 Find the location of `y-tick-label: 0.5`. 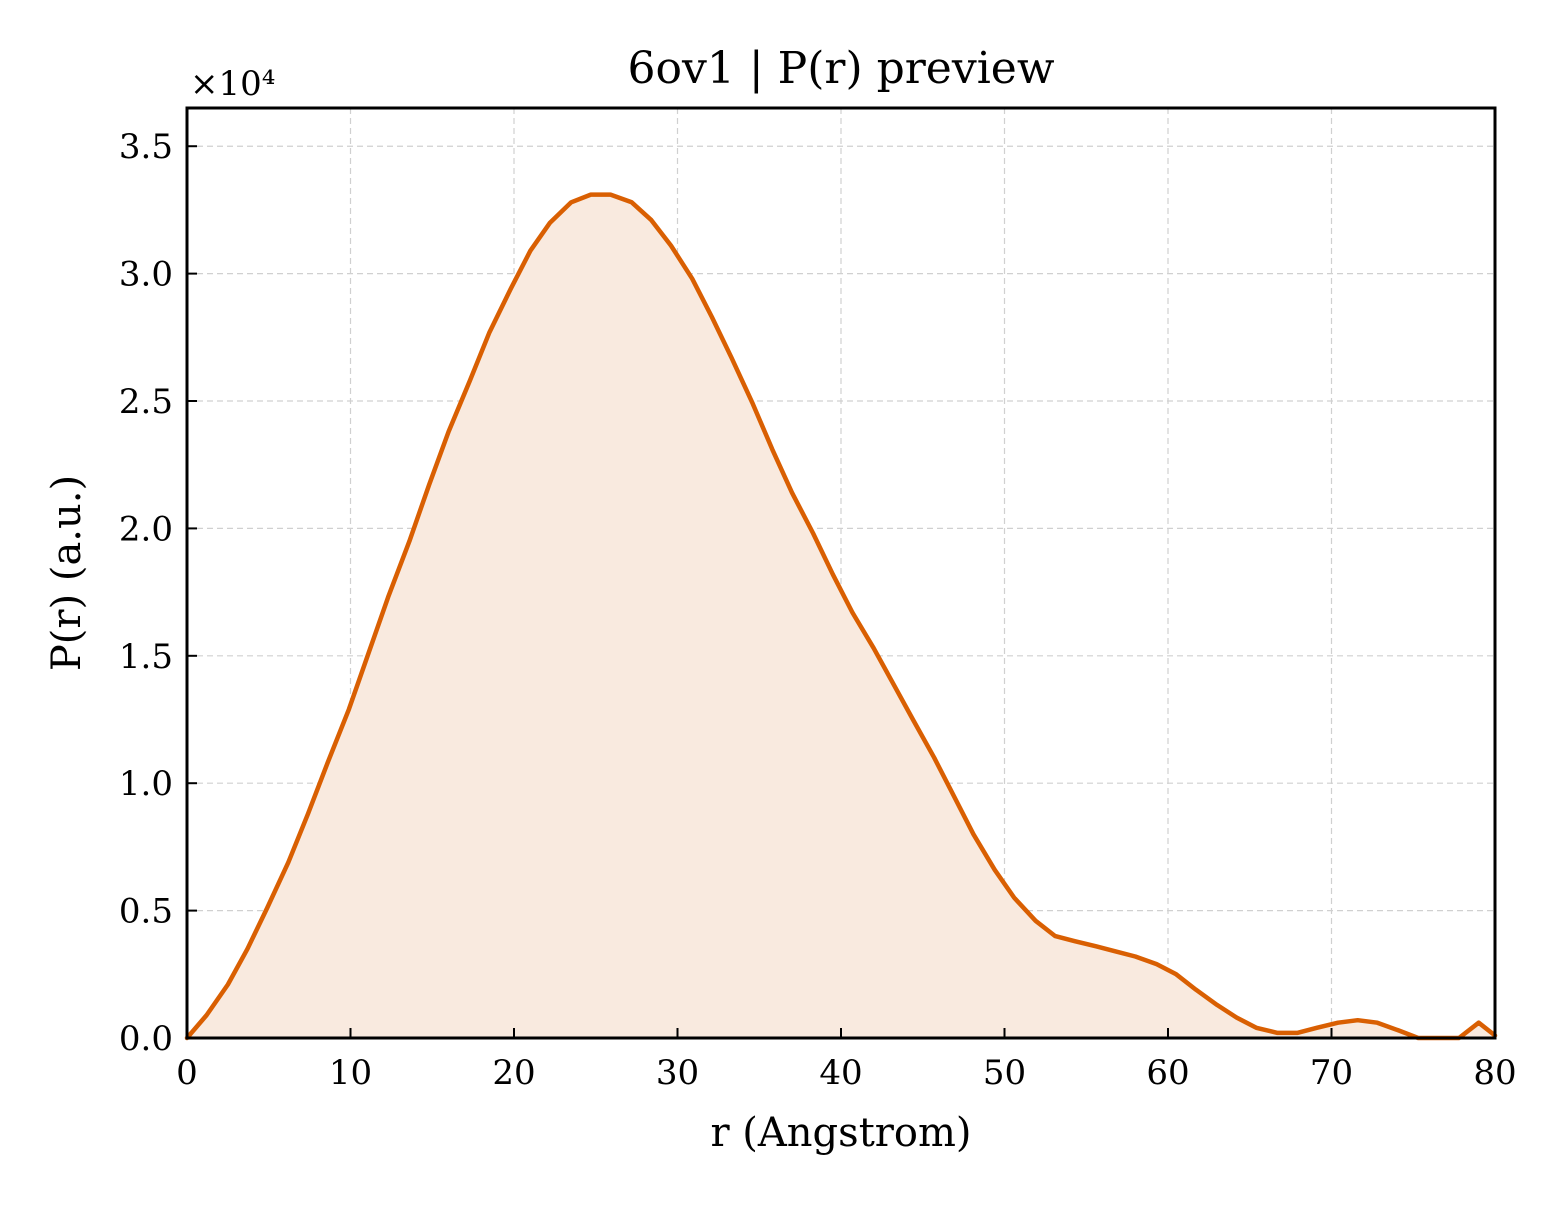

y-tick-label: 0.5 is located at coordinates (146, 912).